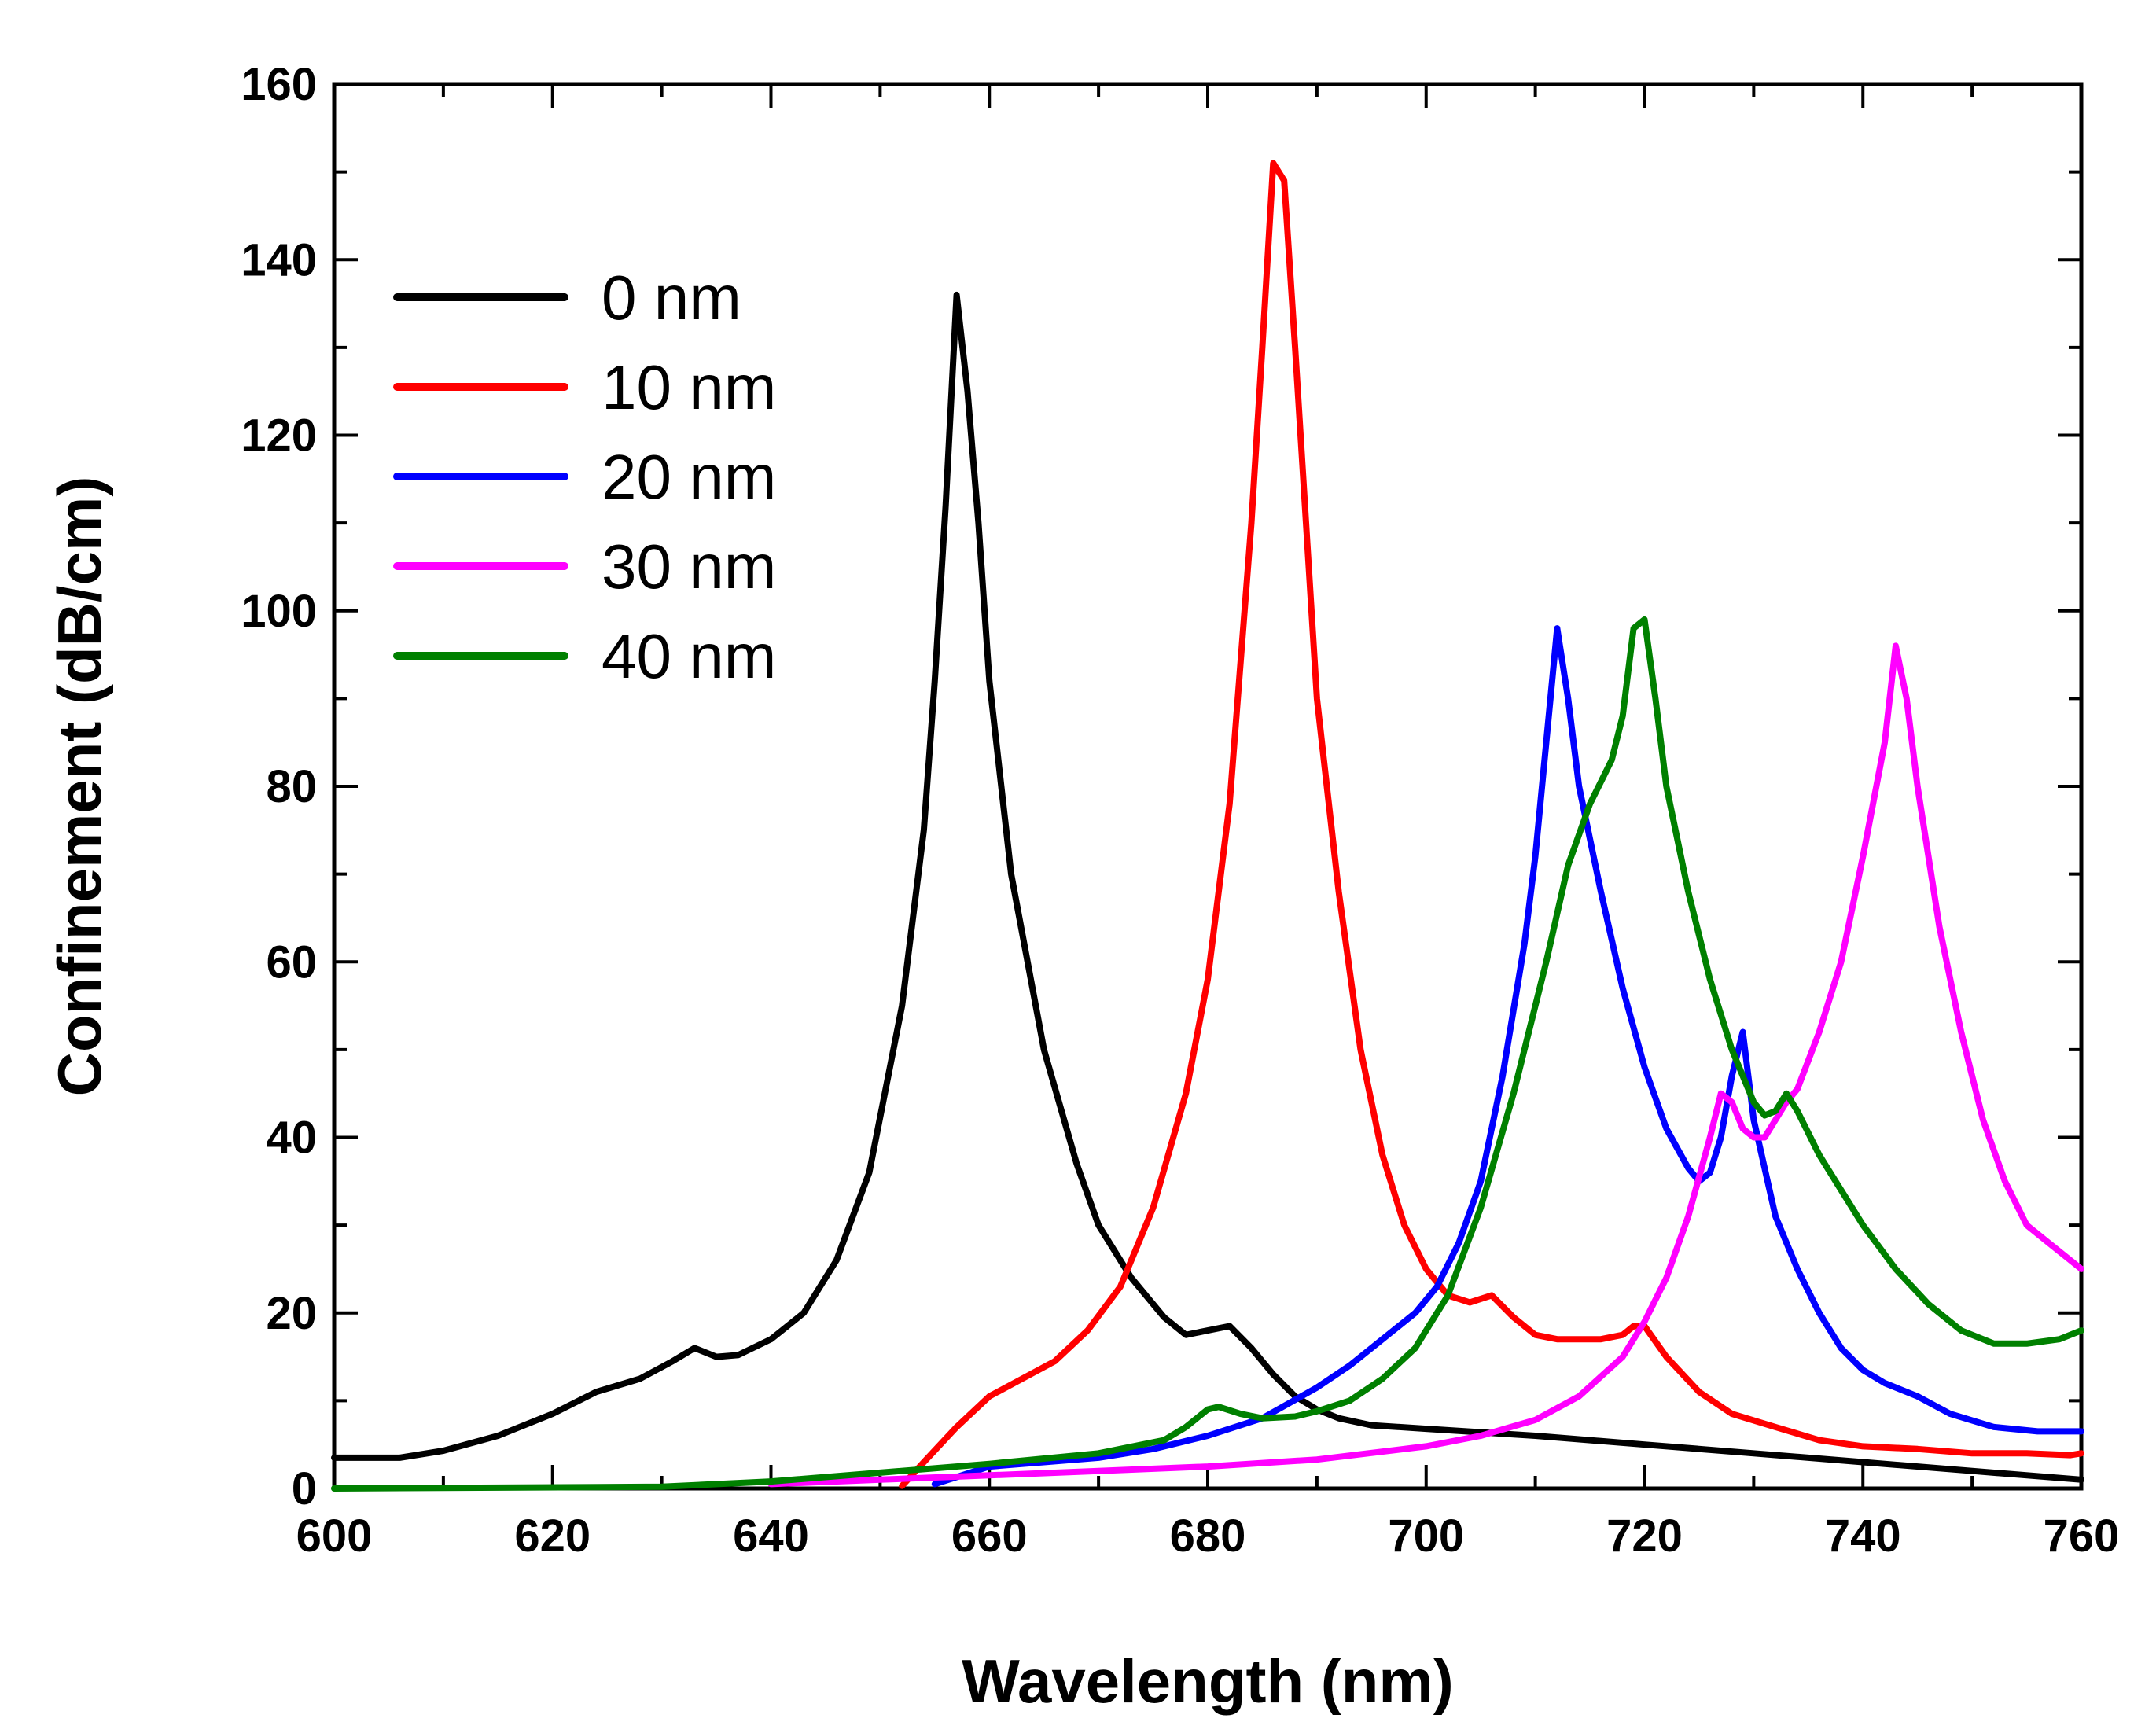 This screenshot has height=1733, width=2156. I want to click on x-tick-label: 700, so click(1426, 1536).